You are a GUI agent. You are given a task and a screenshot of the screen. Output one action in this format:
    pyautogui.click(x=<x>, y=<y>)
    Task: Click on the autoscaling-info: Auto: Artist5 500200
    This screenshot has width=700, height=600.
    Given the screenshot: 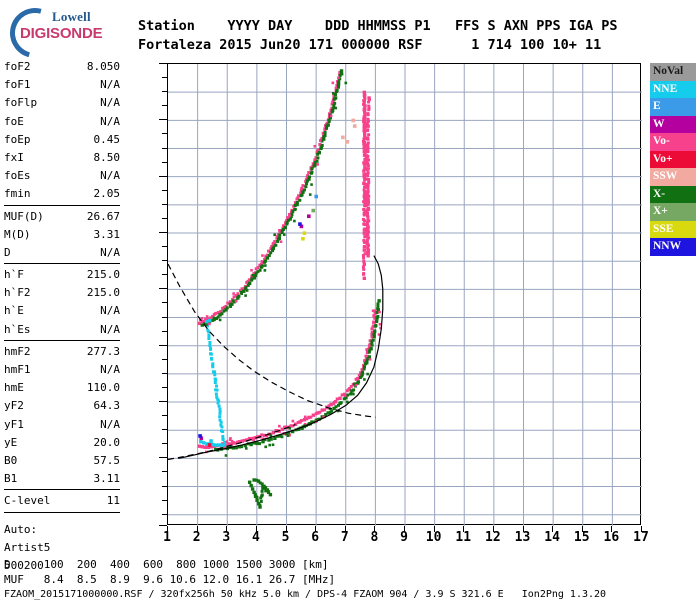 What is the action you would take?
    pyautogui.click(x=62, y=548)
    